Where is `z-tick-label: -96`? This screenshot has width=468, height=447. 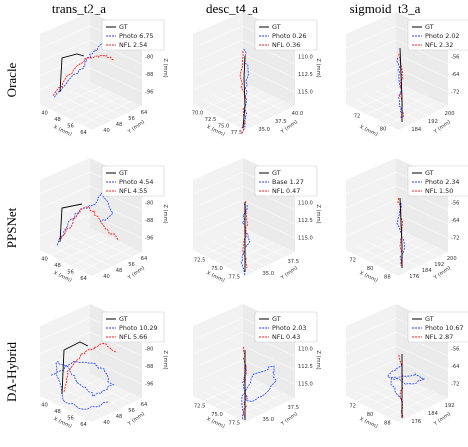
z-tick-label: -96 is located at coordinates (149, 92).